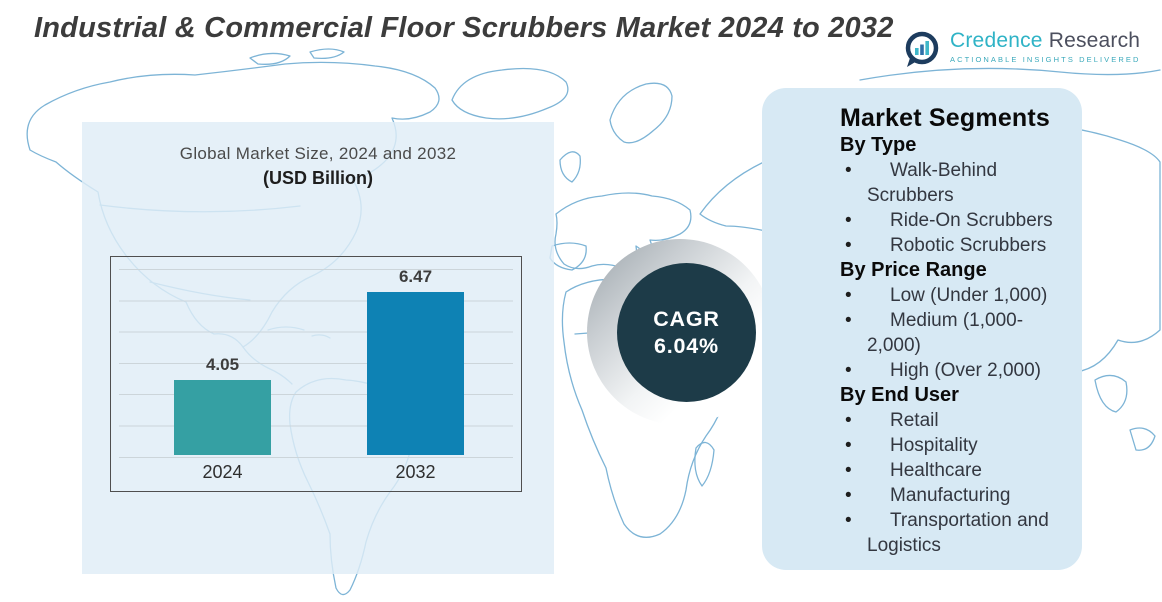 The width and height of the screenshot is (1162, 602). What do you see at coordinates (415, 276) in the screenshot?
I see `bar-value-label: 6.47` at bounding box center [415, 276].